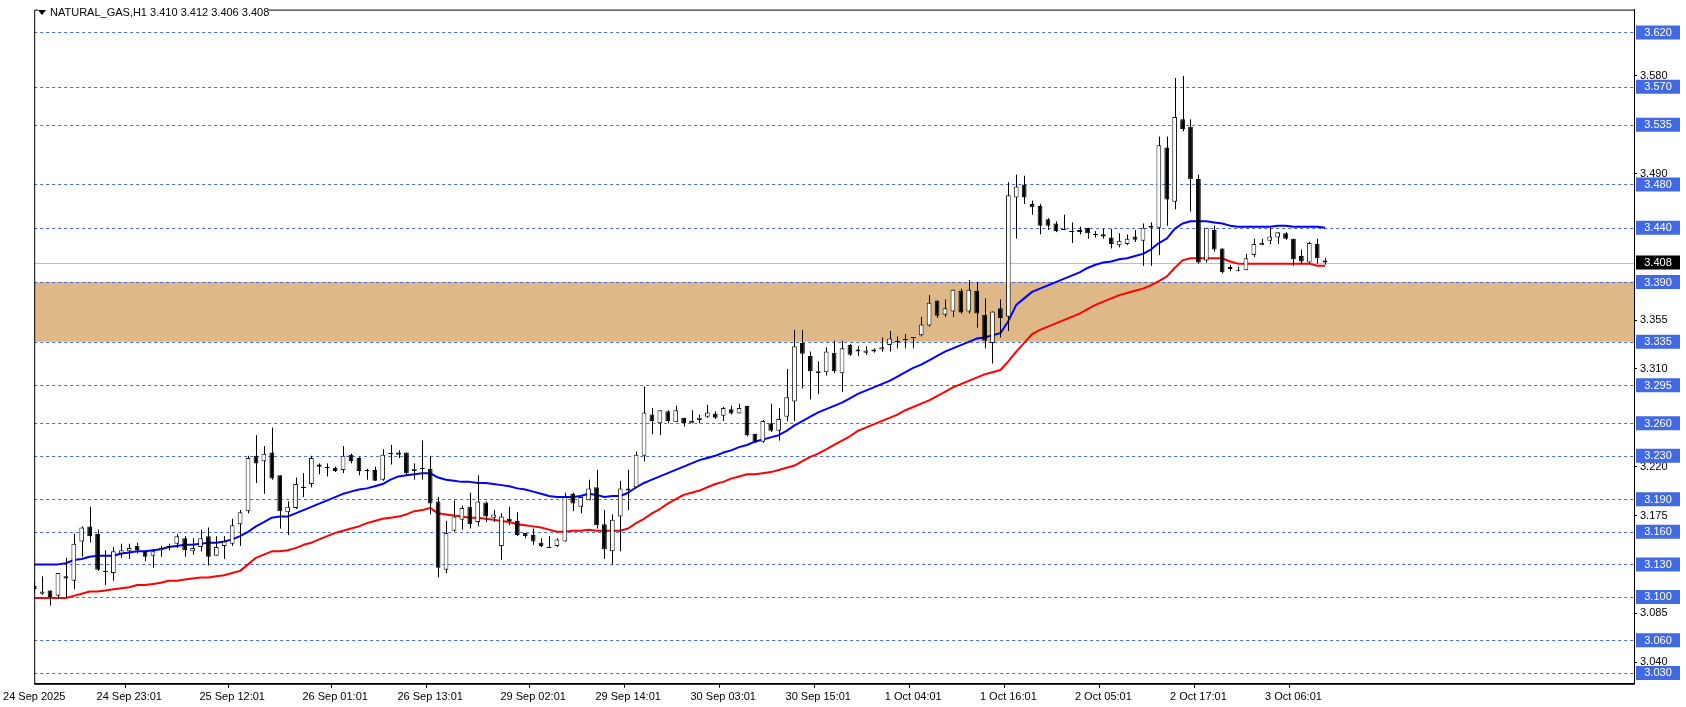 This screenshot has height=707, width=1686. Describe the element at coordinates (1658, 86) in the screenshot. I see `ref-line-label: 3.570` at that location.